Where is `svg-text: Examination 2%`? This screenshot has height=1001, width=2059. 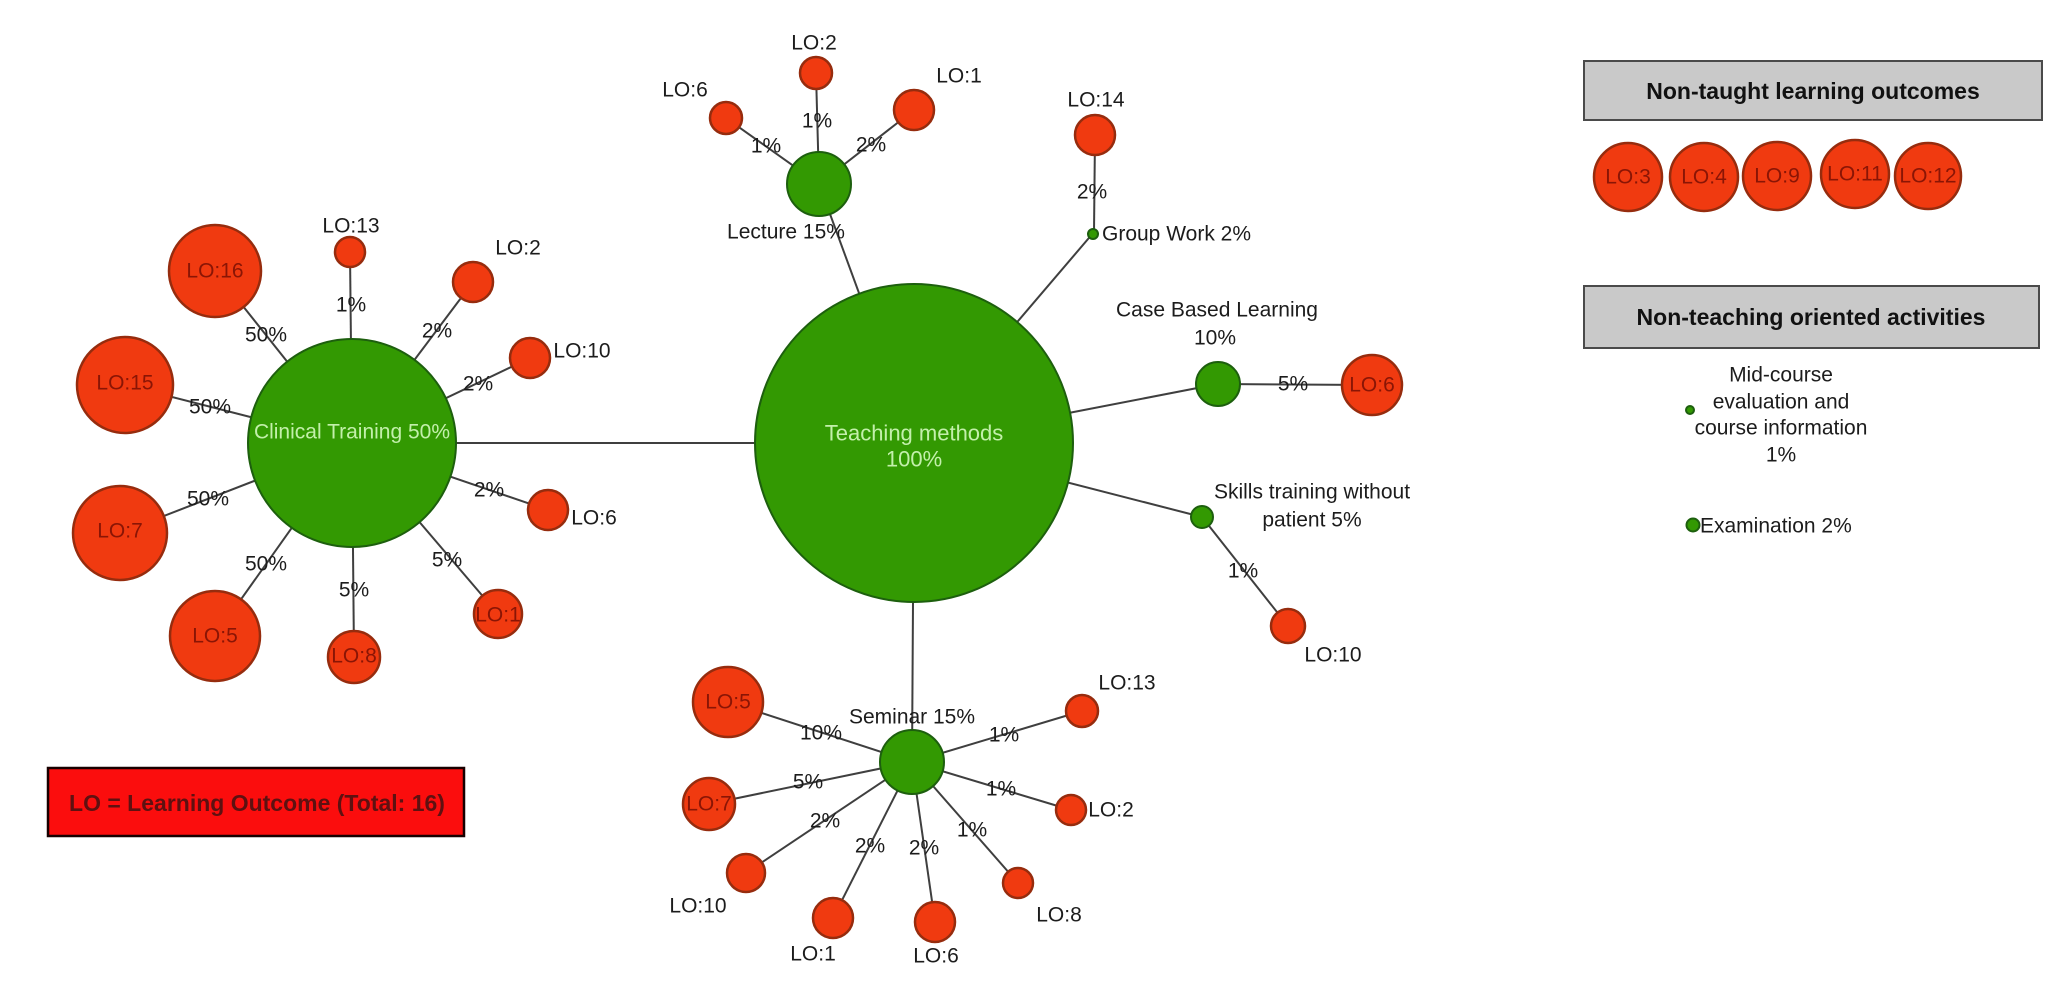
svg-text: Examination 2% is located at coordinates (1776, 526).